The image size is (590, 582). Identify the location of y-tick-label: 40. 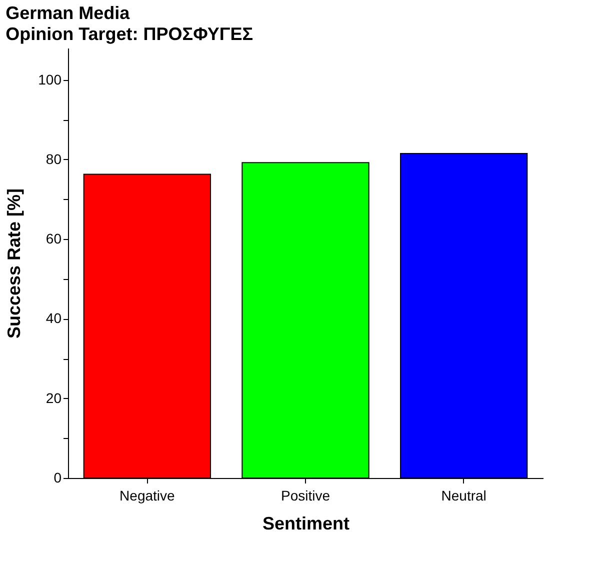
(54, 318).